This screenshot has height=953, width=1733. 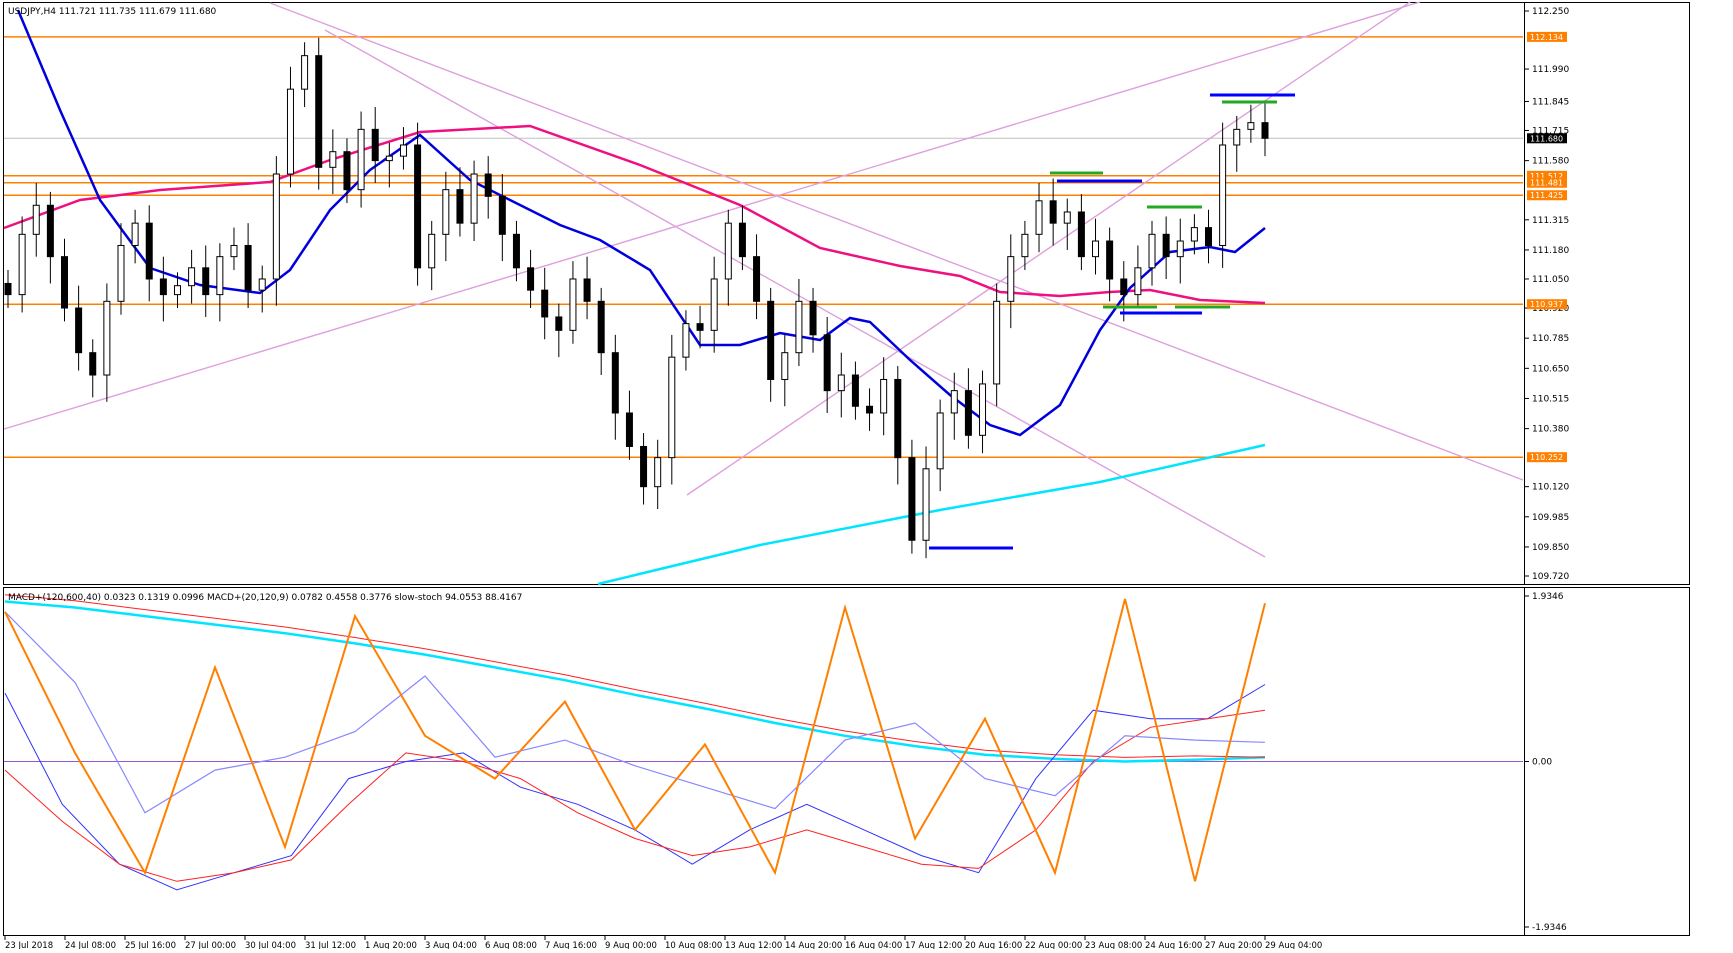 I want to click on time-tick-label: 27 Aug 20:00, so click(x=1233, y=945).